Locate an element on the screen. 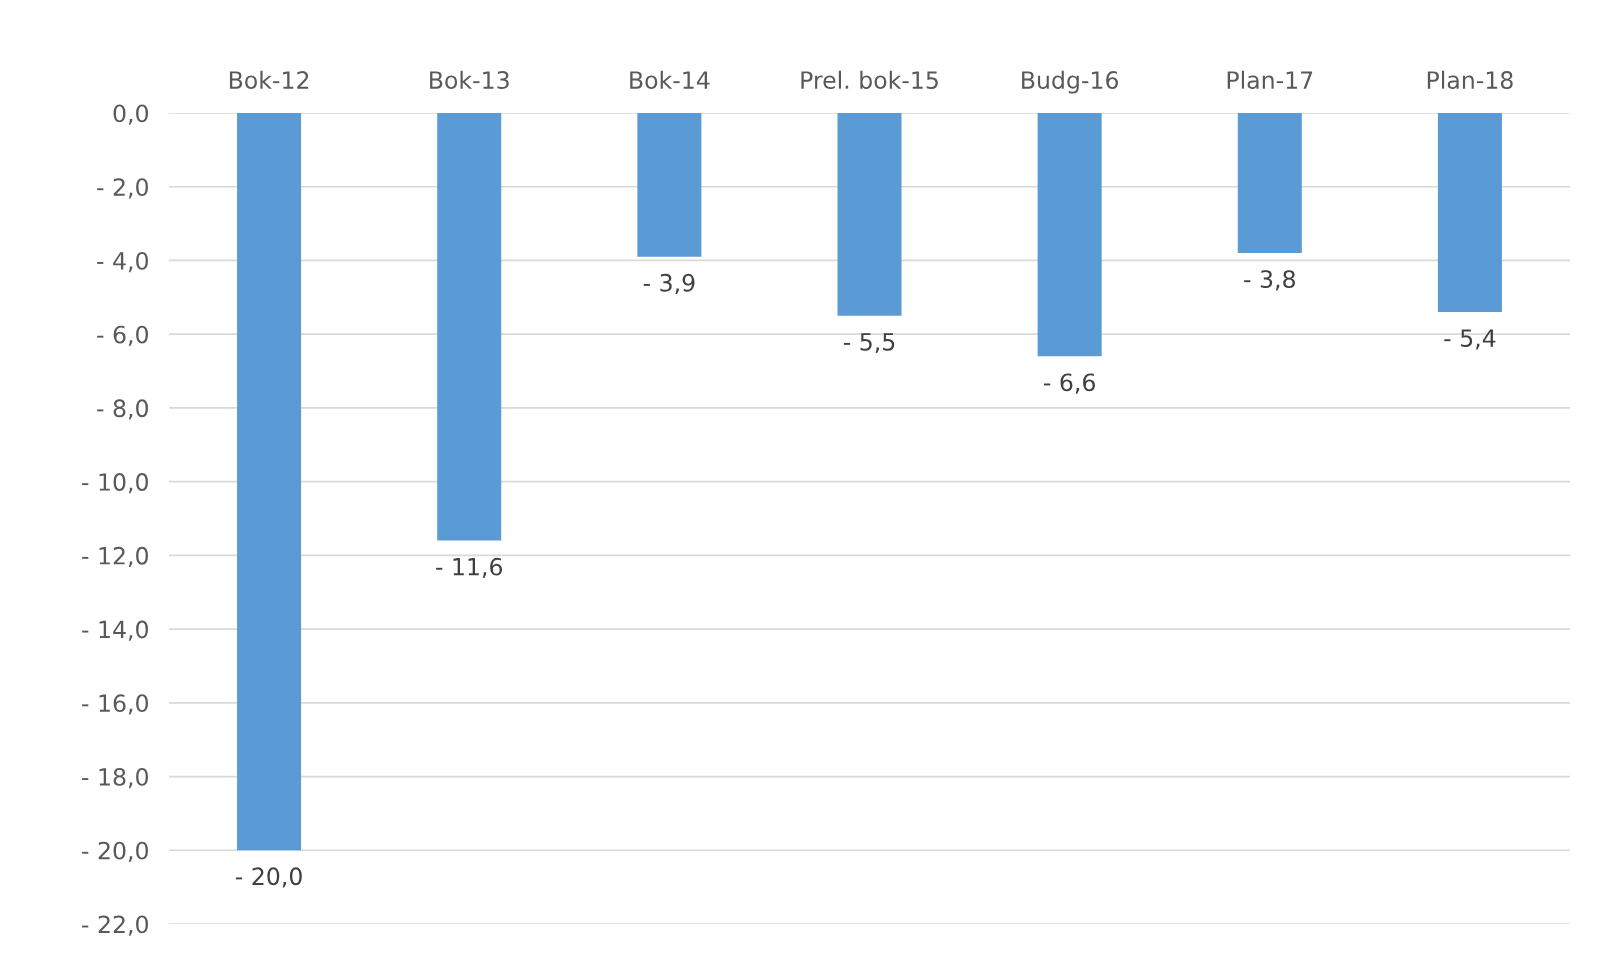  x-tick-label: Plan-18 is located at coordinates (1470, 79).